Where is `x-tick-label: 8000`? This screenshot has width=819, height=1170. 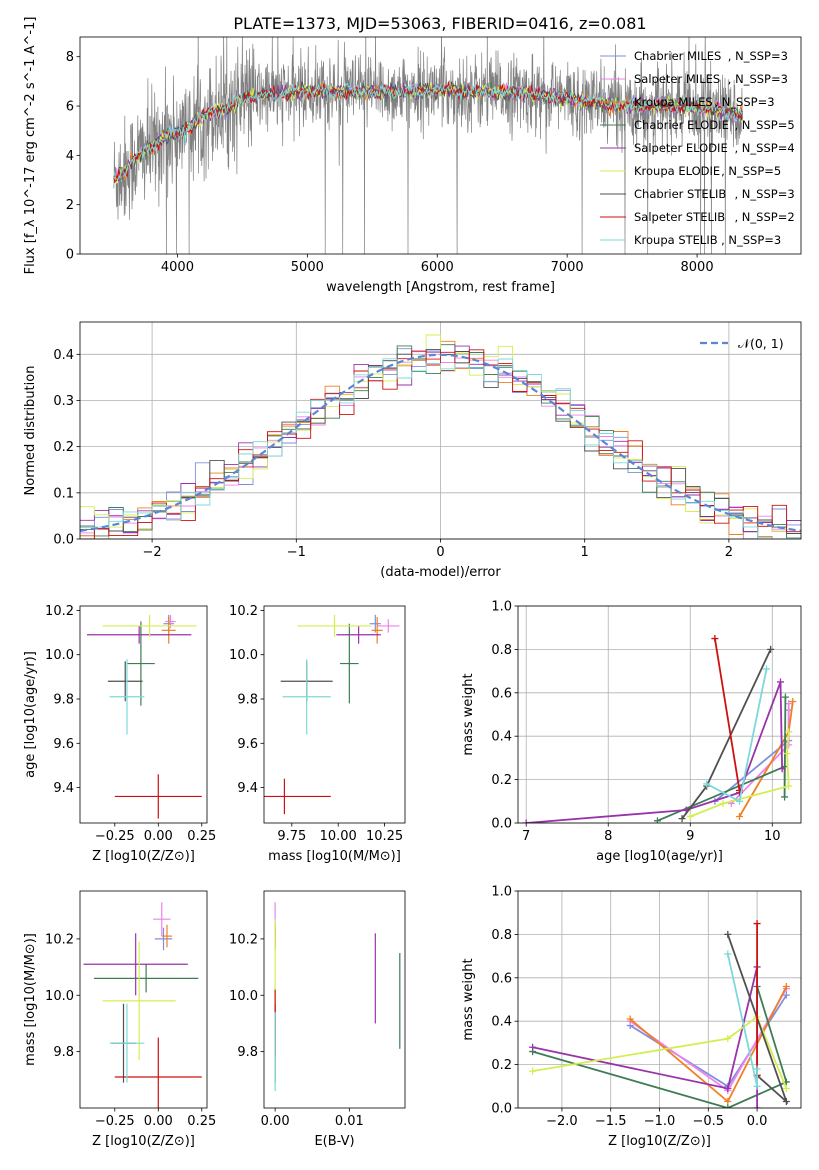
x-tick-label: 8000 is located at coordinates (697, 267).